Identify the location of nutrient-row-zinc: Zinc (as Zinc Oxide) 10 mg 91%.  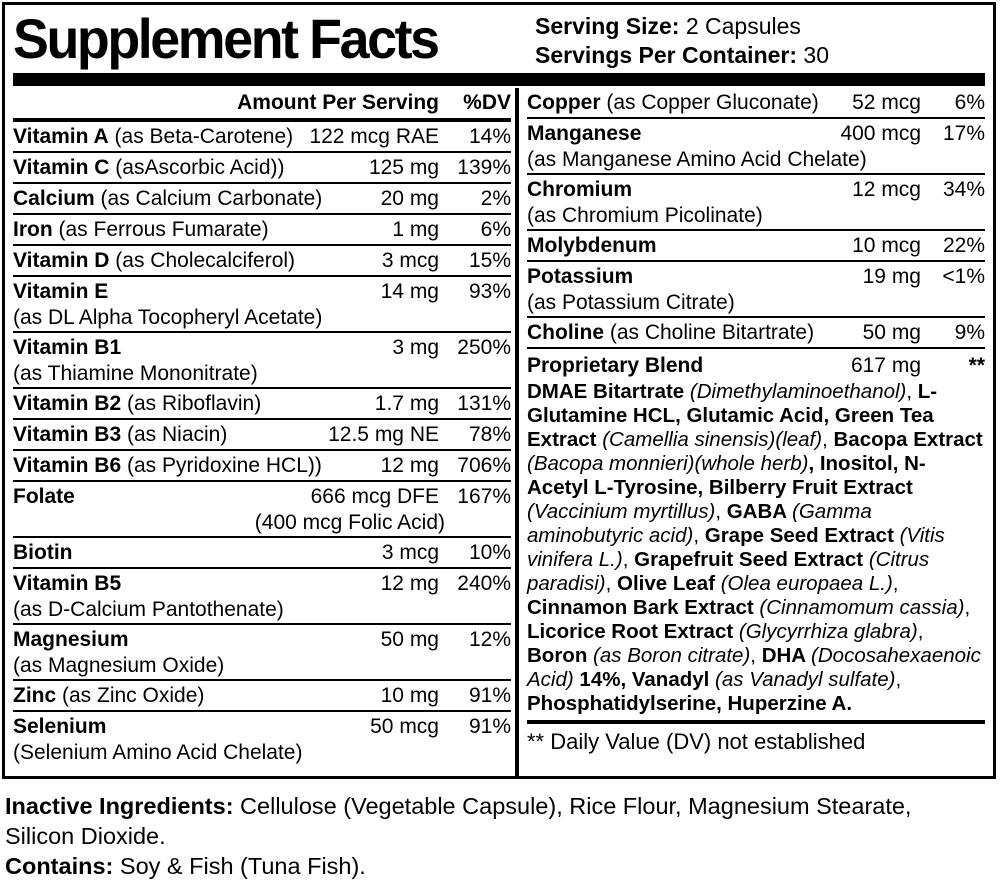
(262, 696).